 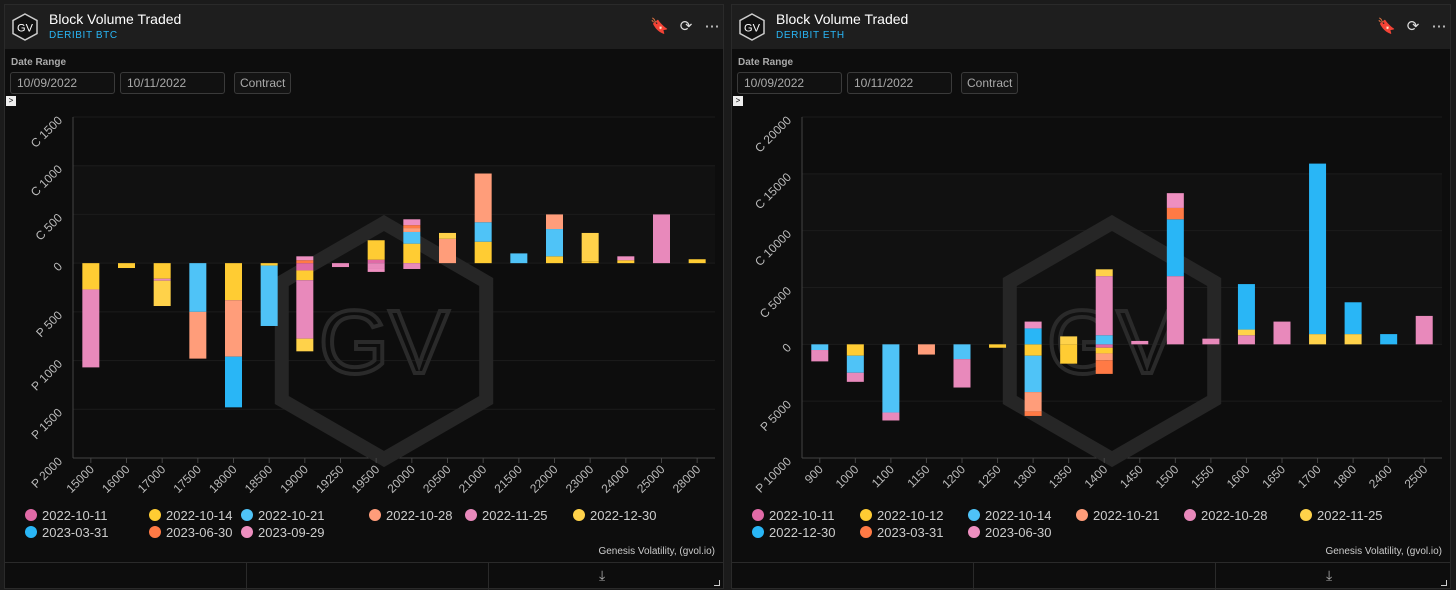 I want to click on refresh-icon: ⟳, so click(x=1413, y=26).